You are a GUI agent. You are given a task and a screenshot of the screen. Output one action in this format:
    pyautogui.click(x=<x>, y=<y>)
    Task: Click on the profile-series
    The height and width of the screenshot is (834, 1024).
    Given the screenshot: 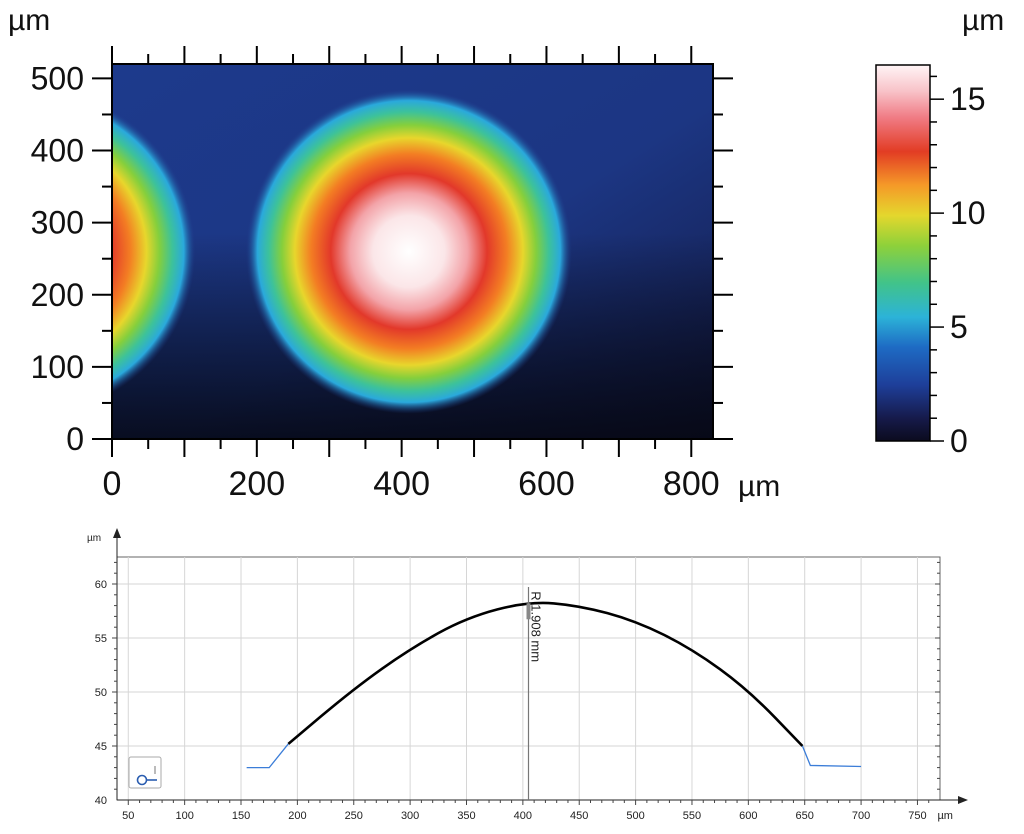 What is the action you would take?
    pyautogui.click(x=554, y=685)
    